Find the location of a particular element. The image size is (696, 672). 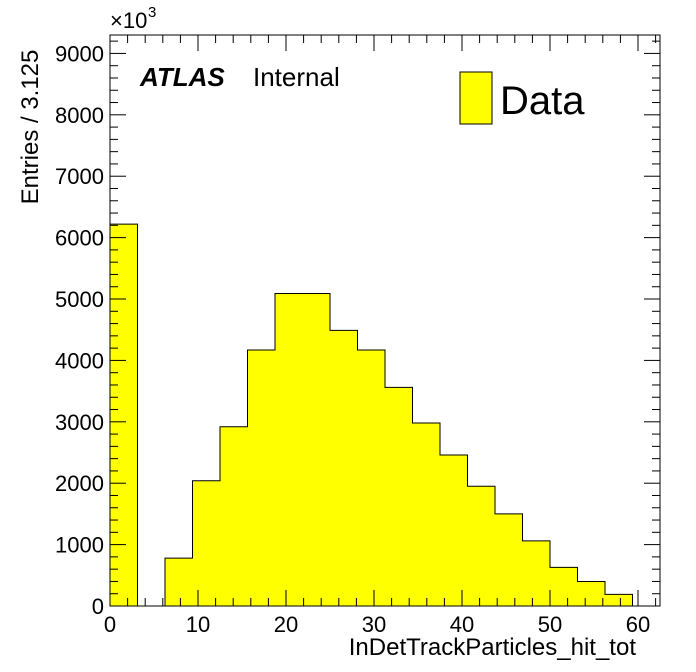

y-tick-label: 2000 is located at coordinates (79, 483).